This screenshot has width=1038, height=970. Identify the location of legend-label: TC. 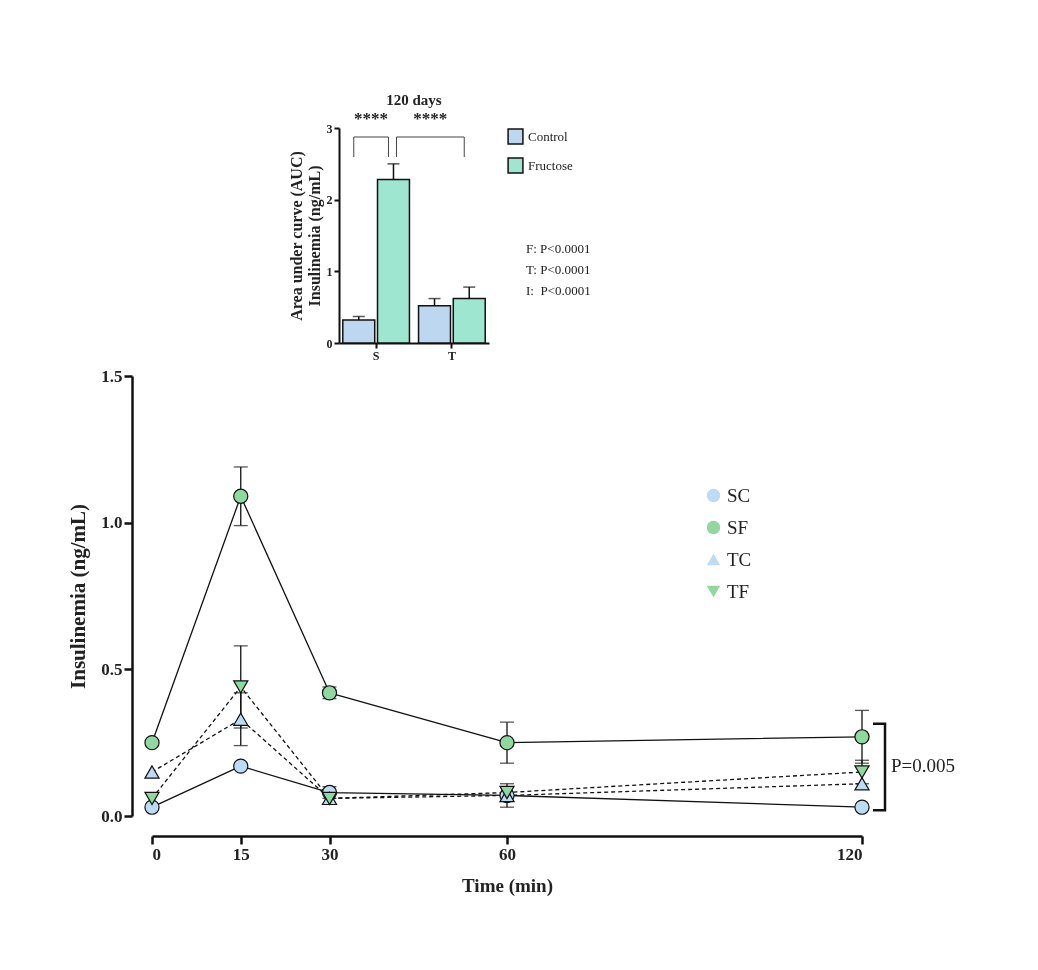
(739, 559).